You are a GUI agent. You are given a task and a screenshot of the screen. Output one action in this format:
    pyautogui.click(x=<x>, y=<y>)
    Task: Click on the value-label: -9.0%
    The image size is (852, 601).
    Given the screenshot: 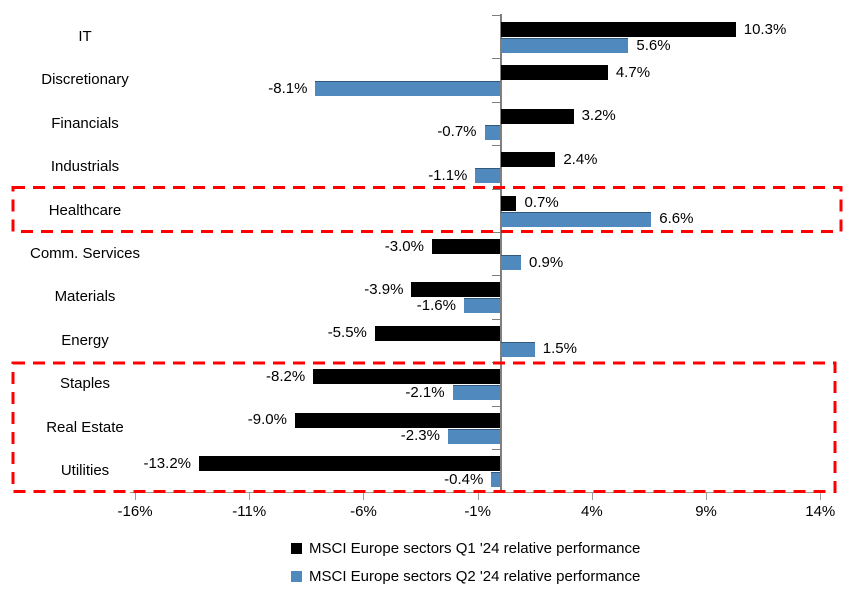 What is the action you would take?
    pyautogui.click(x=267, y=420)
    